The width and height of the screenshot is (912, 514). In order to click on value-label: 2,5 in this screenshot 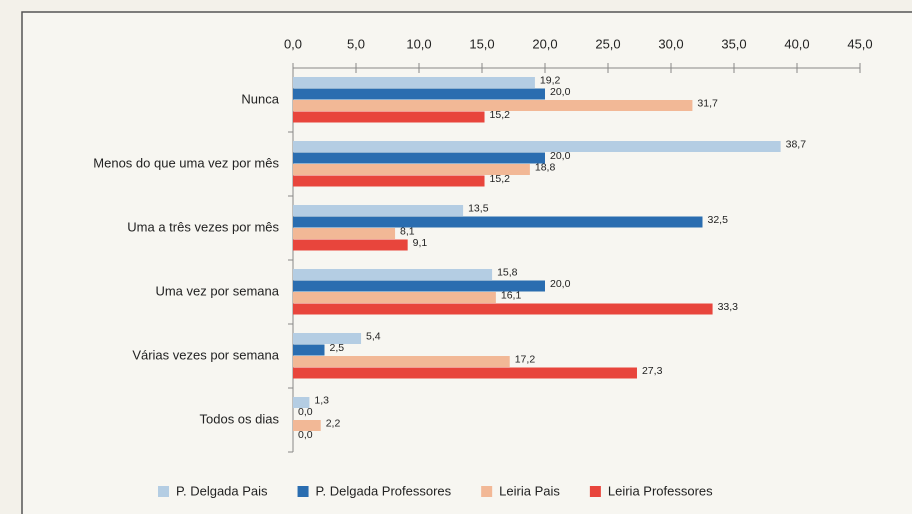, I will do `click(337, 348)`.